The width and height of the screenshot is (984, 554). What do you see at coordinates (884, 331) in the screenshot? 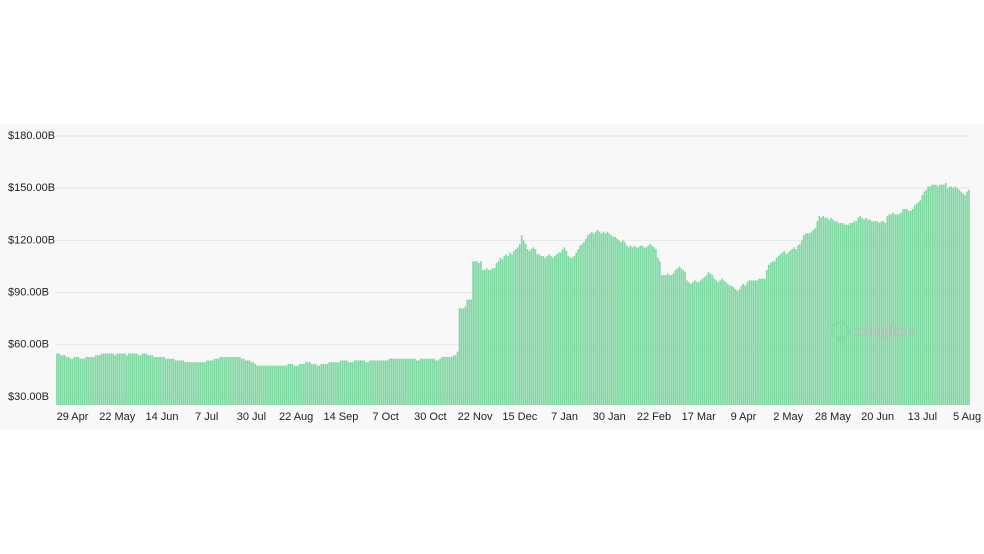
I see `watermark: coinglass` at bounding box center [884, 331].